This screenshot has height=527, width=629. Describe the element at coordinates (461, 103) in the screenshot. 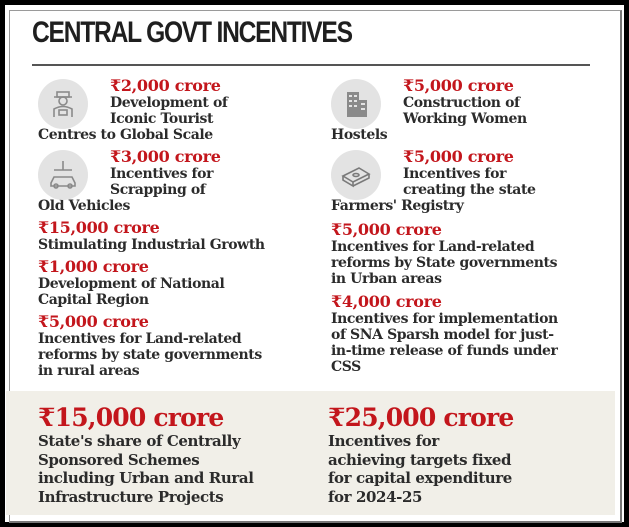

I see `description-line: Construction of` at that location.